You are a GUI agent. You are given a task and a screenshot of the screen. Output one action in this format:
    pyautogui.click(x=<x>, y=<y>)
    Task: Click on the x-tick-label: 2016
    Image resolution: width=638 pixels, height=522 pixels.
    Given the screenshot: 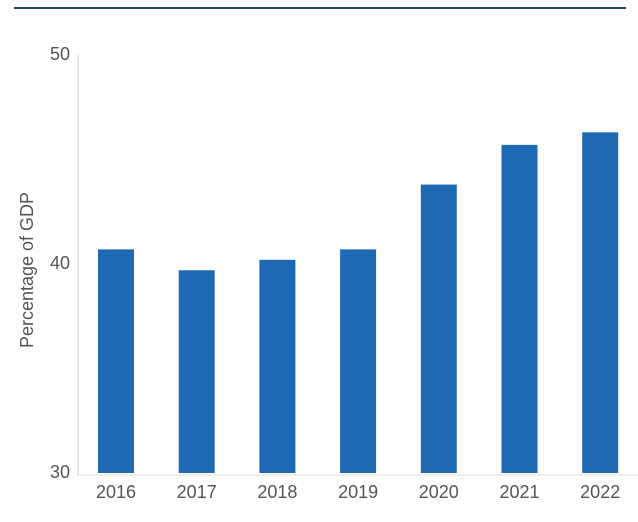 What is the action you would take?
    pyautogui.click(x=116, y=492)
    